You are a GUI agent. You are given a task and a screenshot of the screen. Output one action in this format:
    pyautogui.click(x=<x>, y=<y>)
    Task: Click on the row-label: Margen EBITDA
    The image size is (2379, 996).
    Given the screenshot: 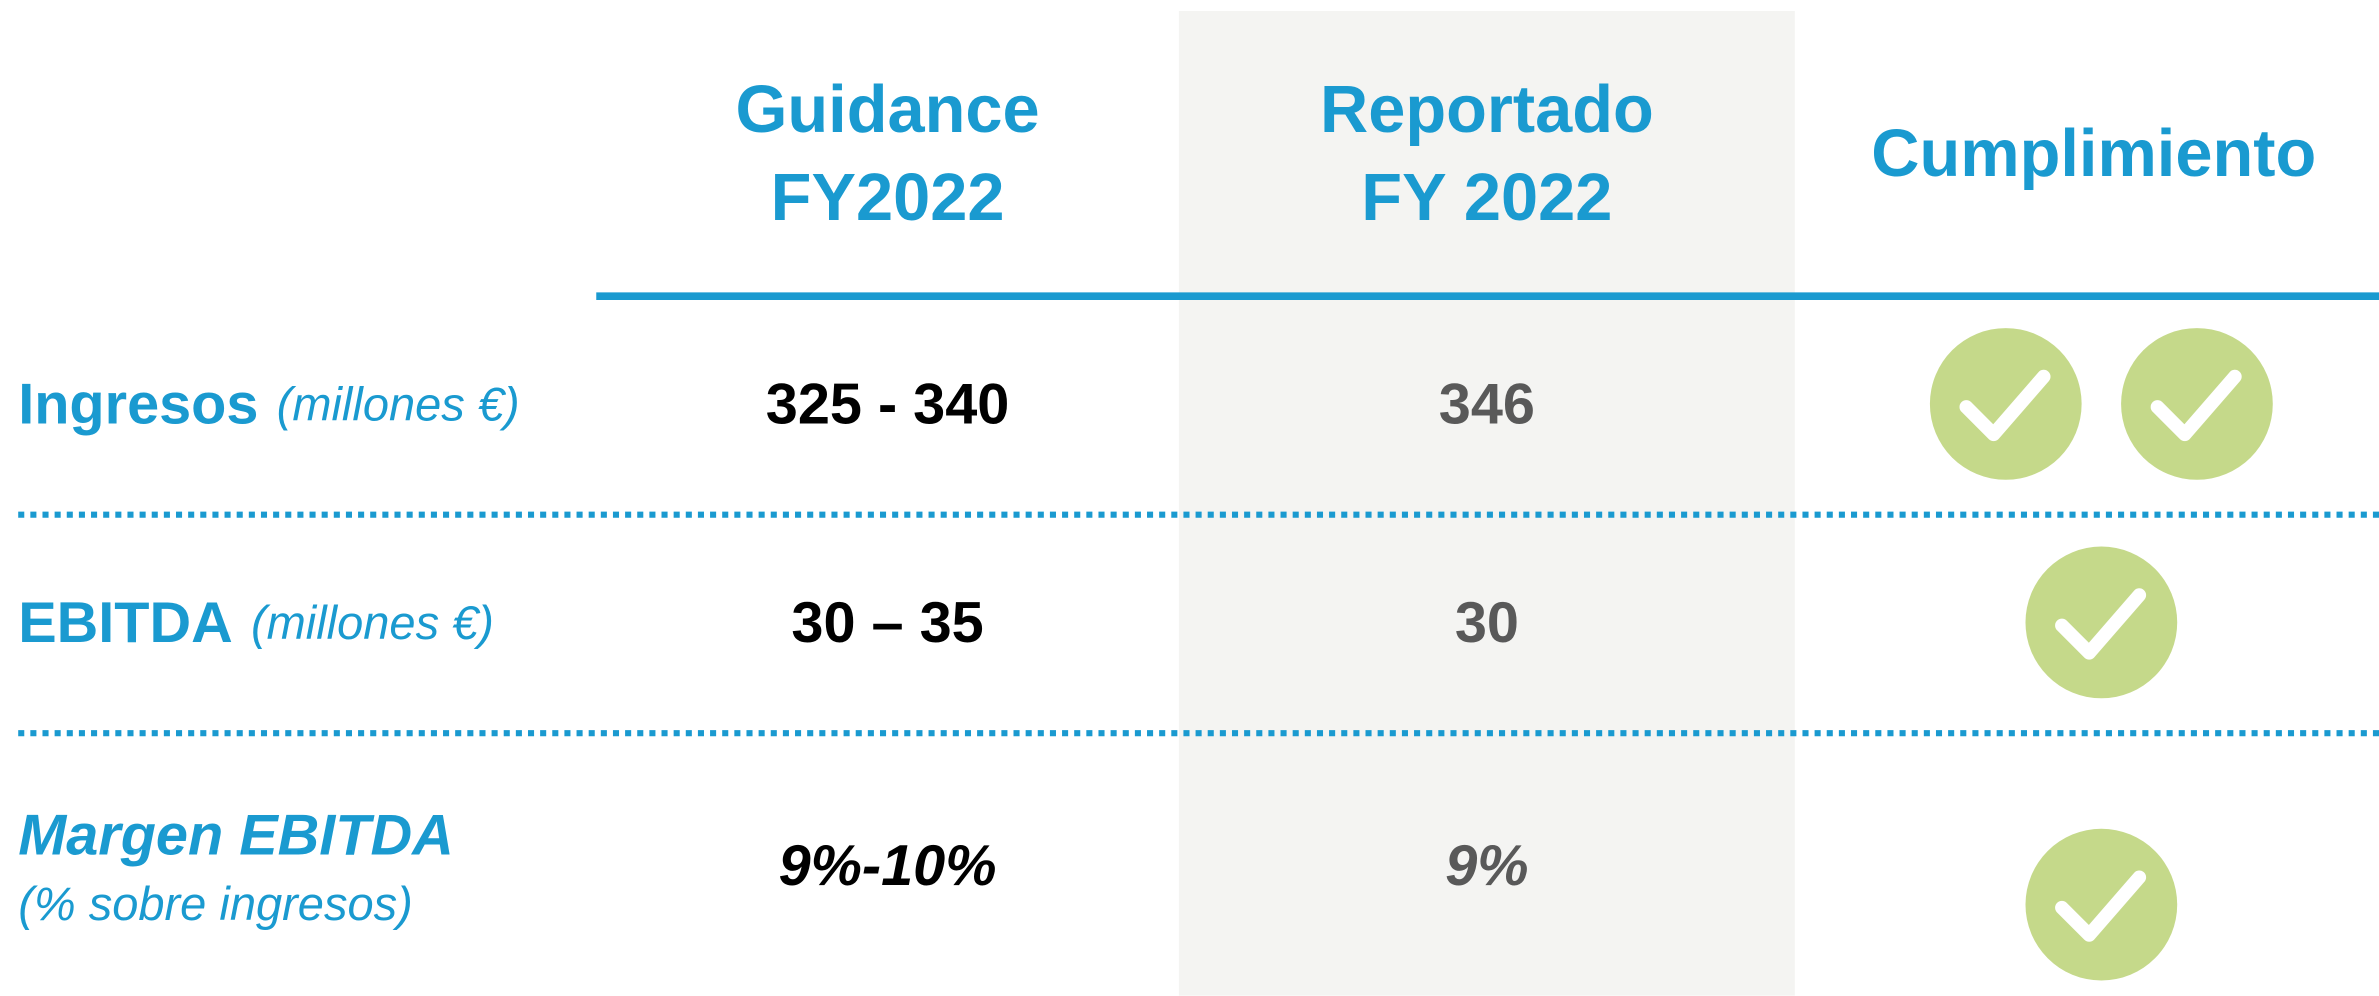 What is the action you would take?
    pyautogui.click(x=236, y=836)
    